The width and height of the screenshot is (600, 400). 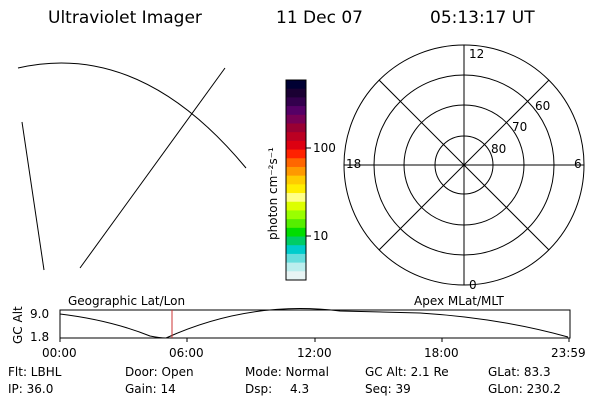 I want to click on info-gc-alt: GC Alt: 2.1 Re, so click(x=407, y=372).